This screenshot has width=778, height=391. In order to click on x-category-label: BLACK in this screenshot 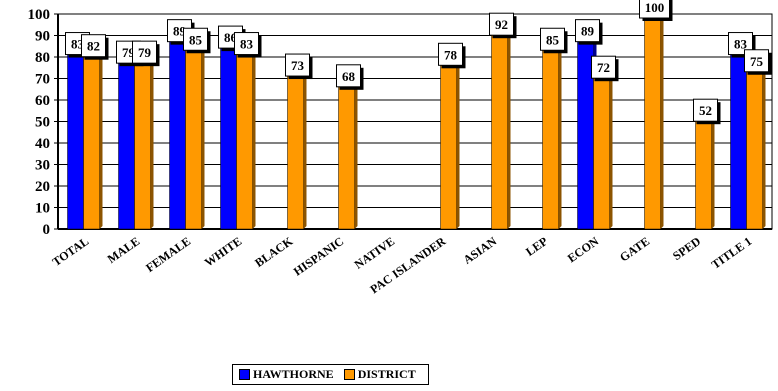, I will do `click(274, 252)`.